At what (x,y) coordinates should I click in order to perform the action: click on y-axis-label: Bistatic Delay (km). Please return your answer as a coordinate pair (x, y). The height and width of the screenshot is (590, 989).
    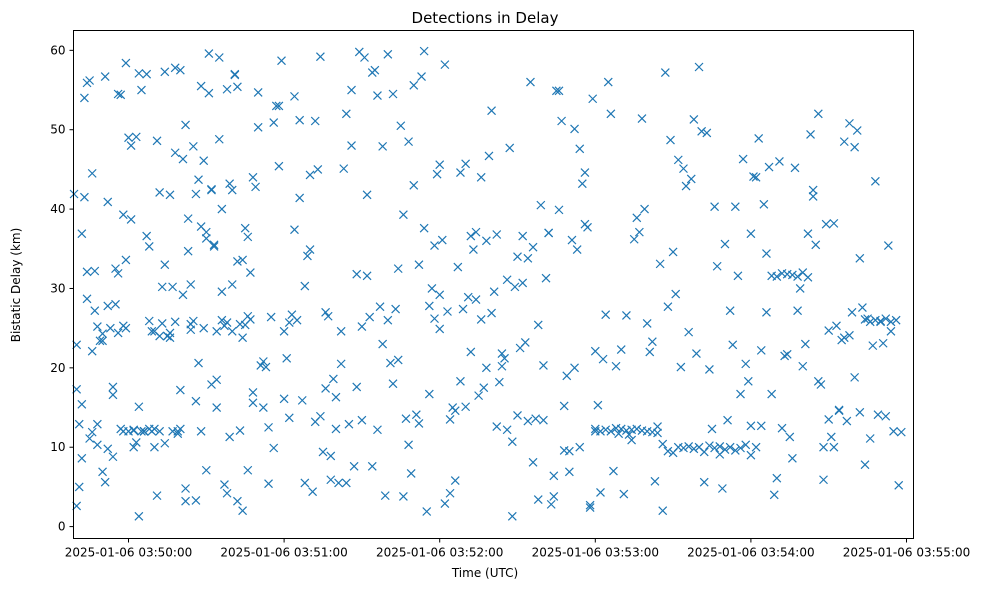
    Looking at the image, I should click on (16, 285).